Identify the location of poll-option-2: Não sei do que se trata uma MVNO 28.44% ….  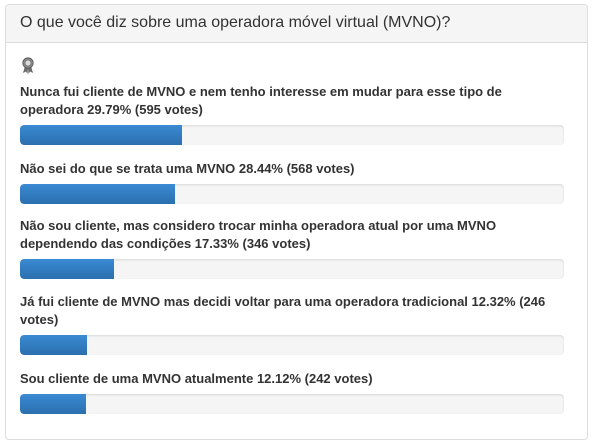
(292, 182).